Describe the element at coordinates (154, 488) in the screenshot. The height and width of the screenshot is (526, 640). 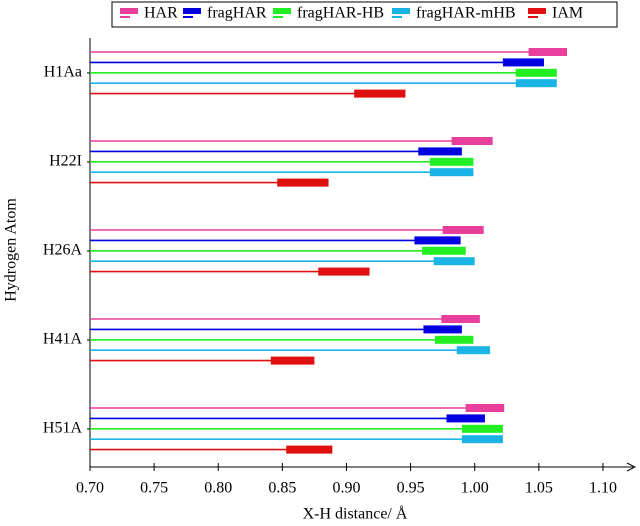
I see `x-tick-label: 0.75` at that location.